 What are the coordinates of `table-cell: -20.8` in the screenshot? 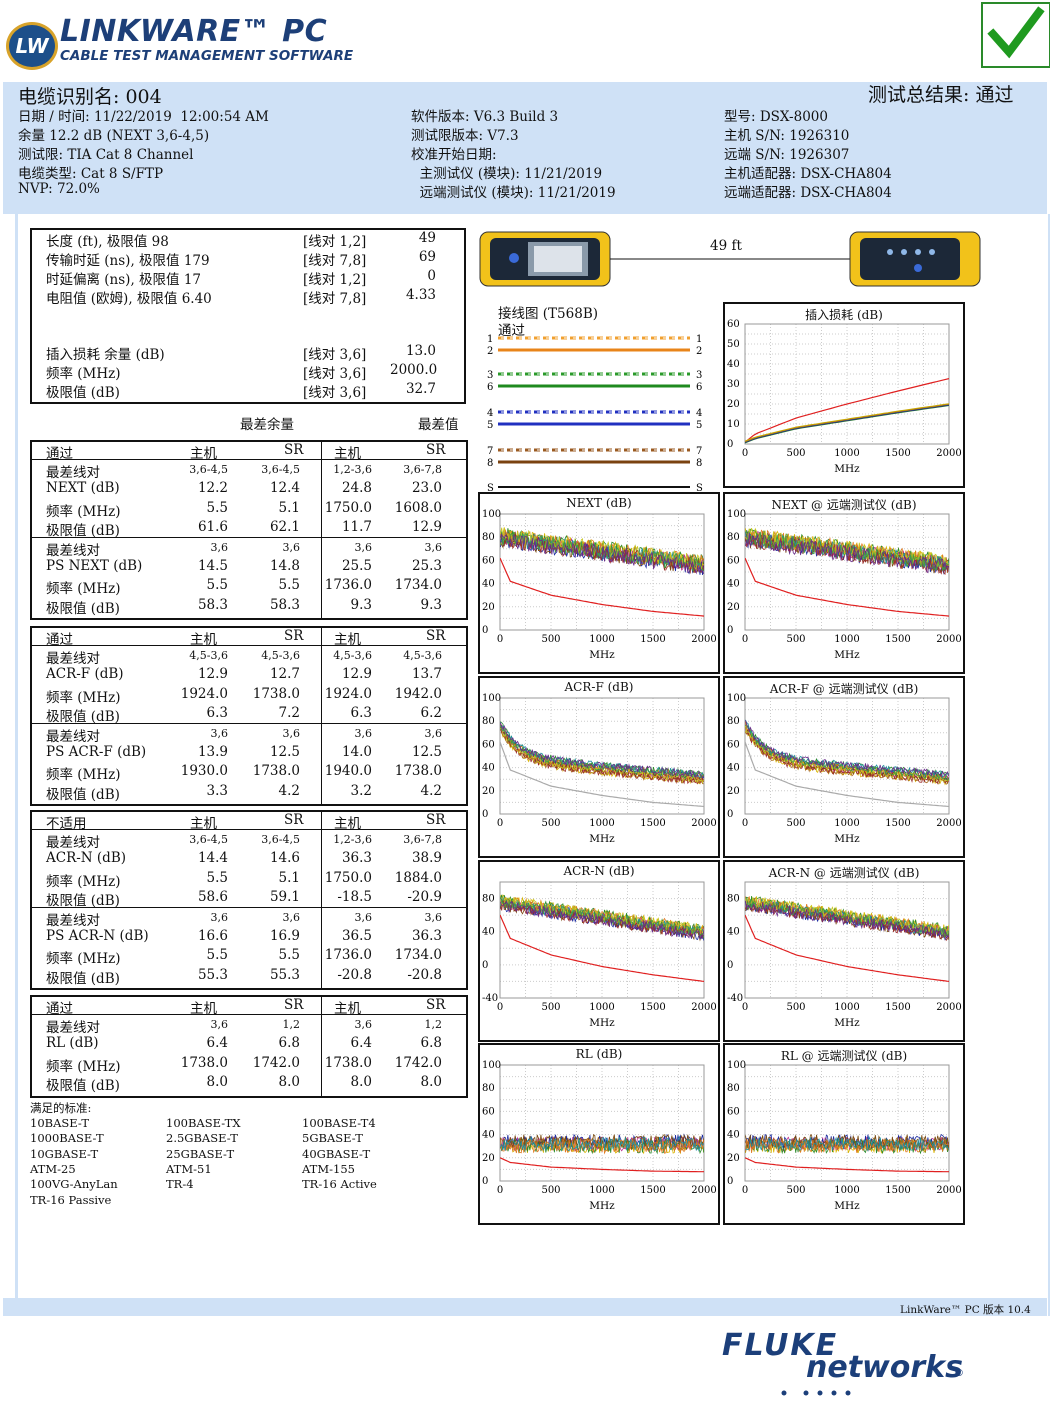 It's located at (354, 974).